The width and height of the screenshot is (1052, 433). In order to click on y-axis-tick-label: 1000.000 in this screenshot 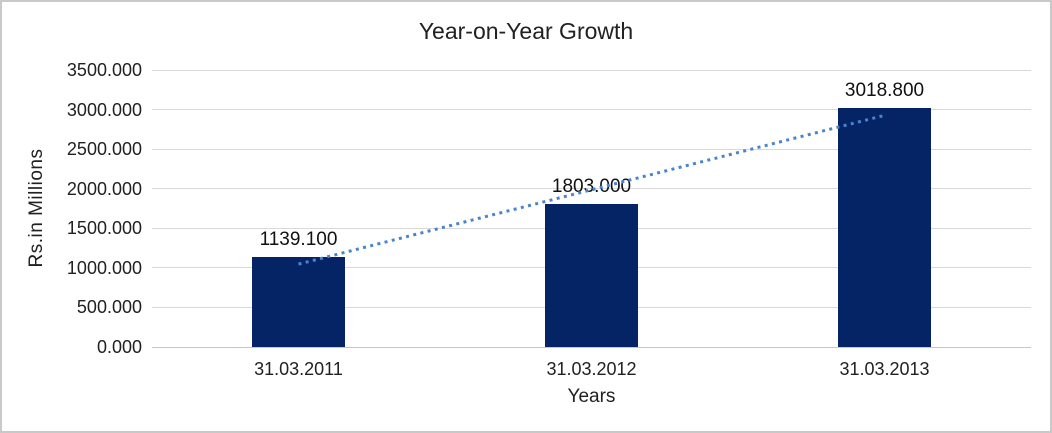, I will do `click(104, 267)`.